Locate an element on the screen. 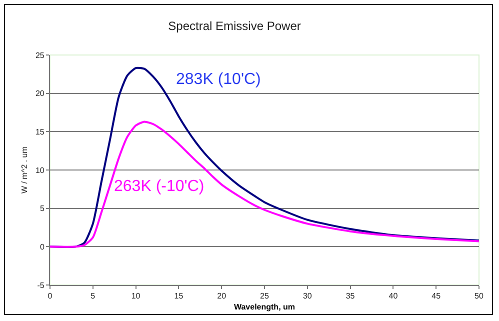  chart-title: Spectral Emissive Power is located at coordinates (234, 25).